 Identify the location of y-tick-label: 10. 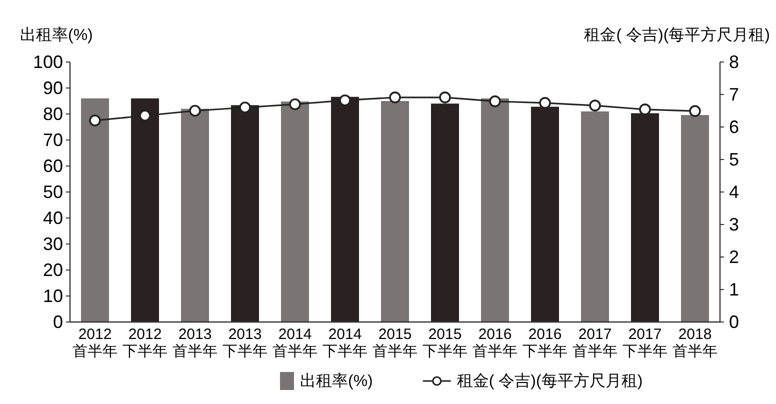
(52, 296).